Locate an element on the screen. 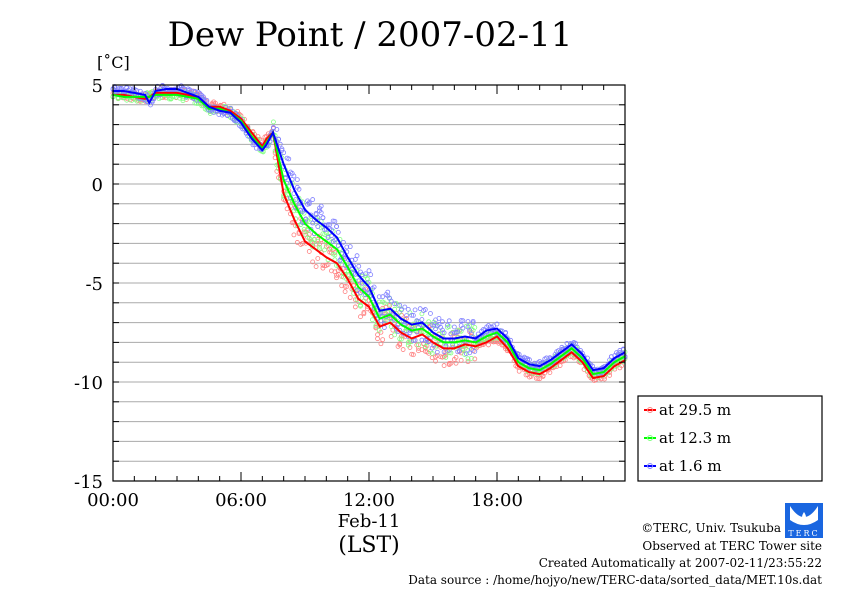 This screenshot has height=595, width=842. legend-label: at 29.5 m is located at coordinates (695, 410).